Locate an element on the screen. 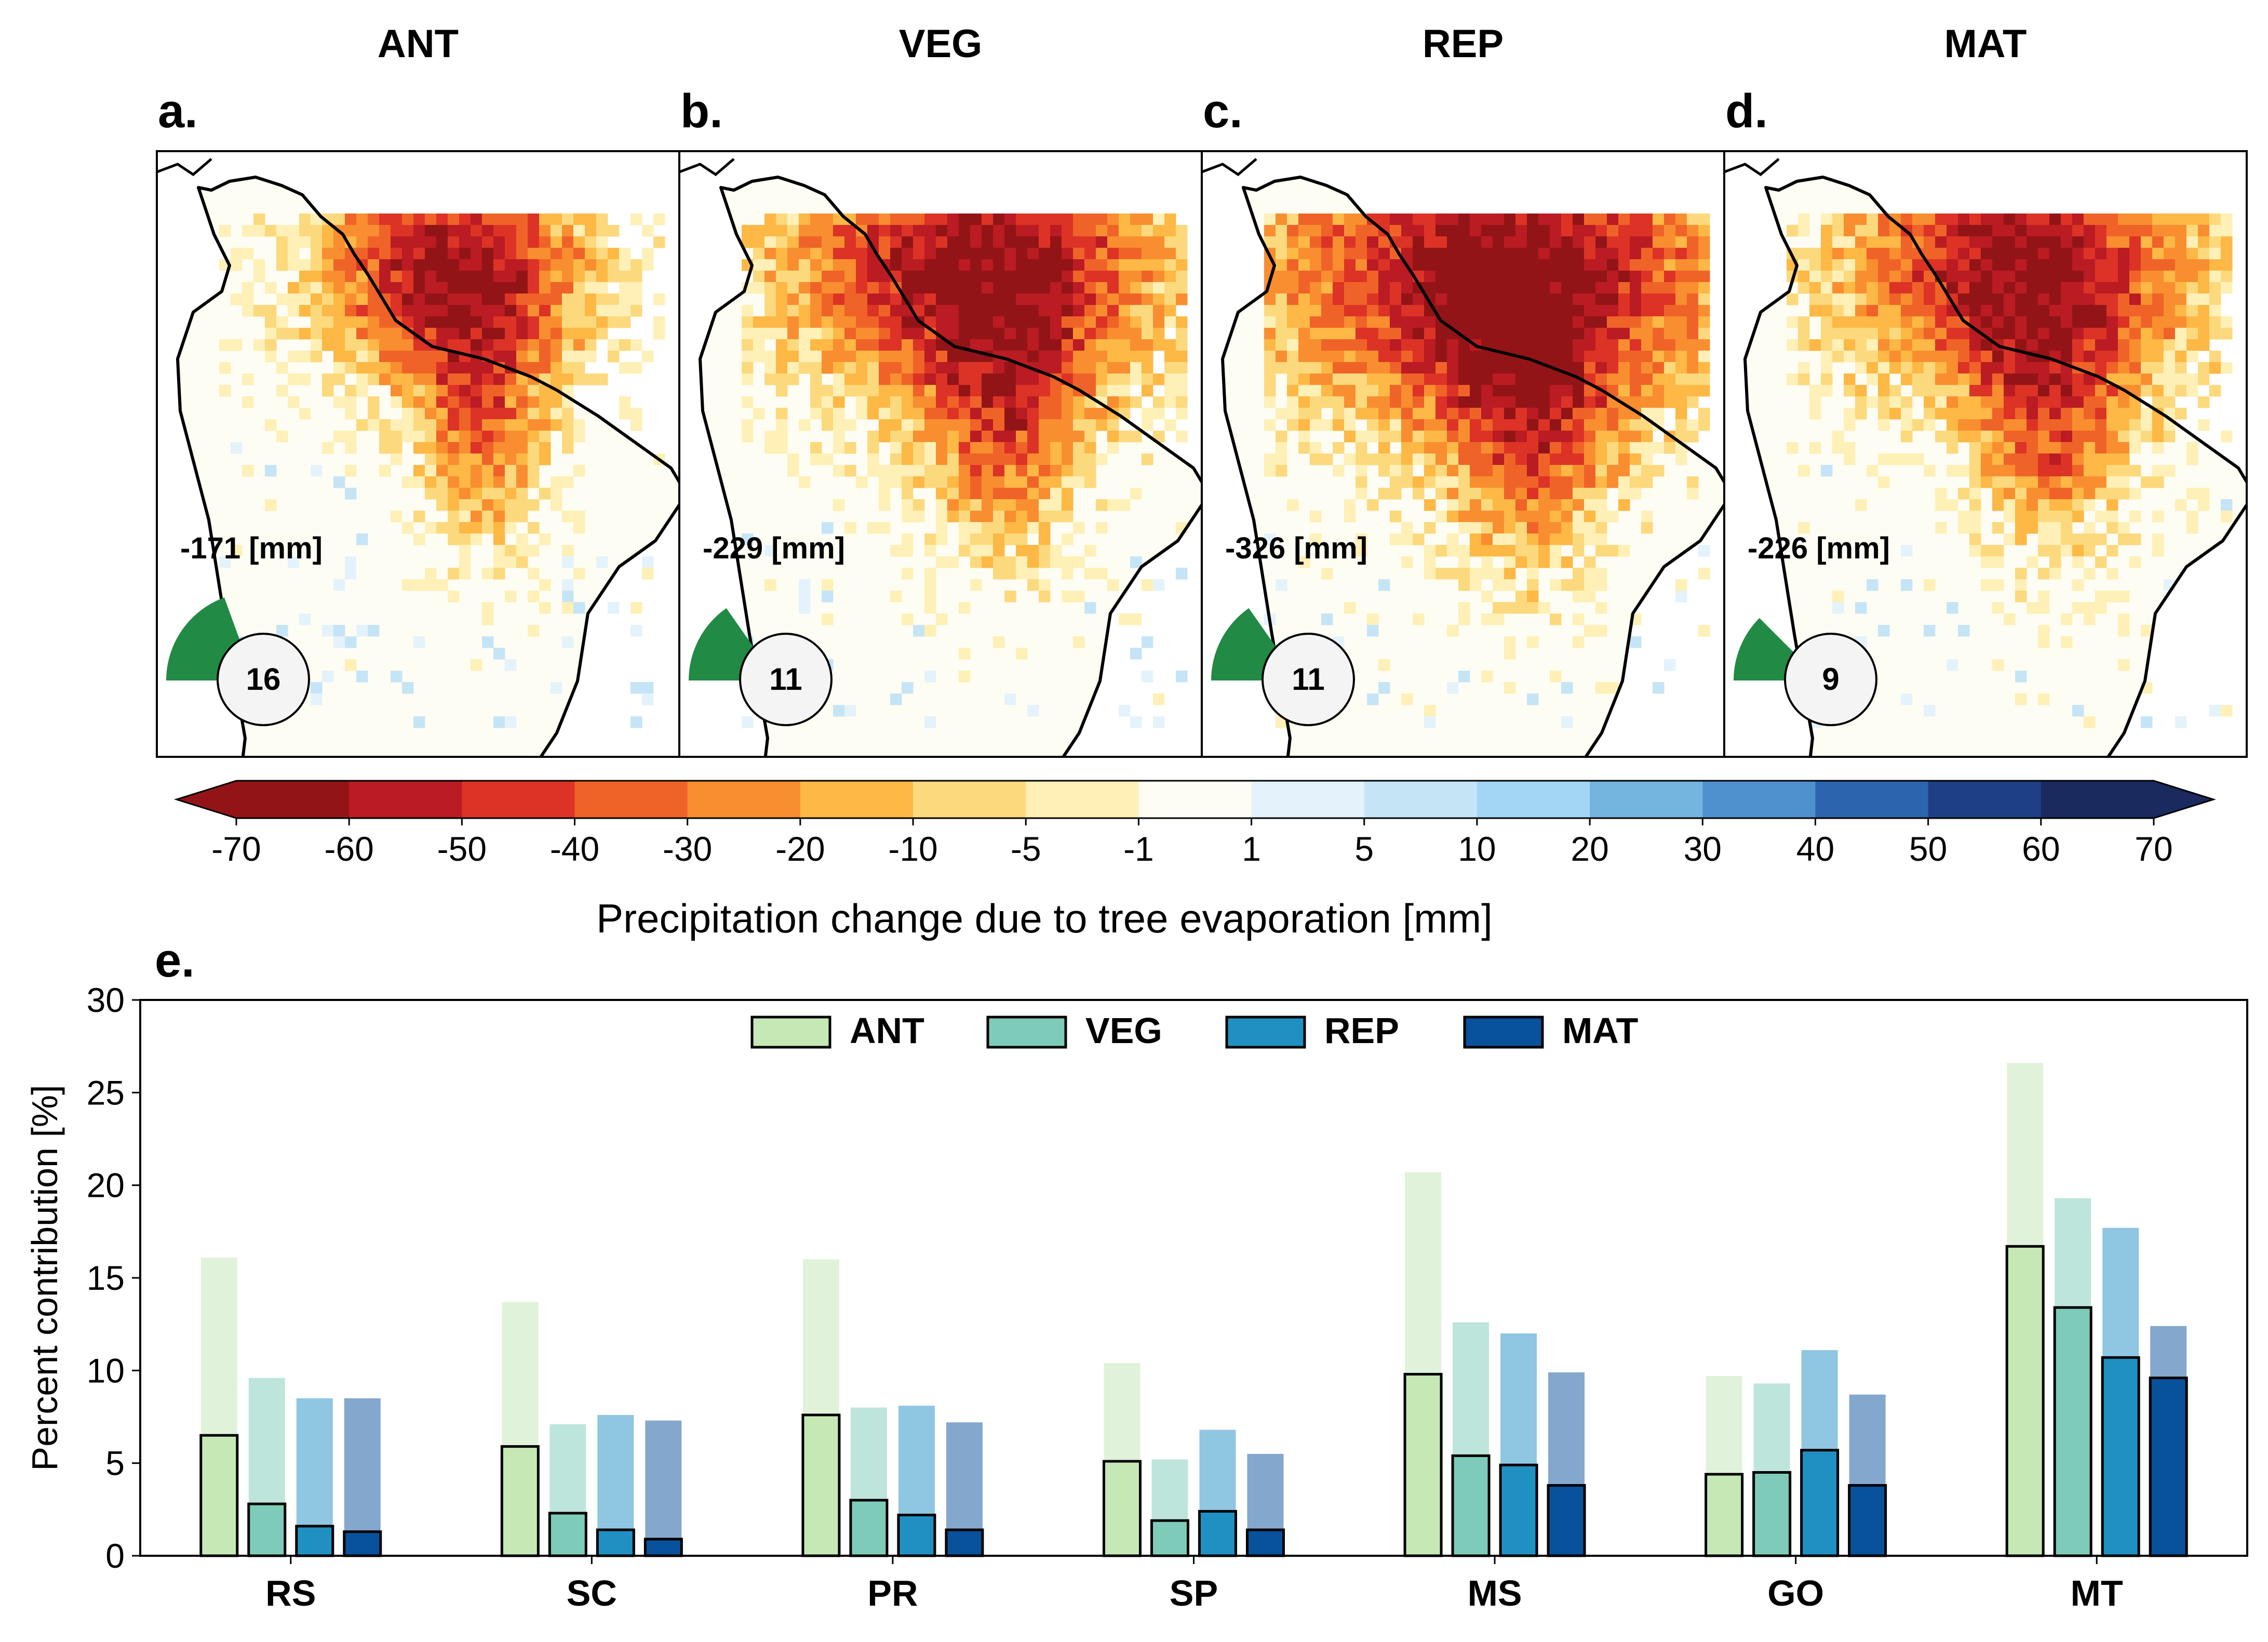 The height and width of the screenshot is (1642, 2268). bar-ant-pr is located at coordinates (821, 1485).